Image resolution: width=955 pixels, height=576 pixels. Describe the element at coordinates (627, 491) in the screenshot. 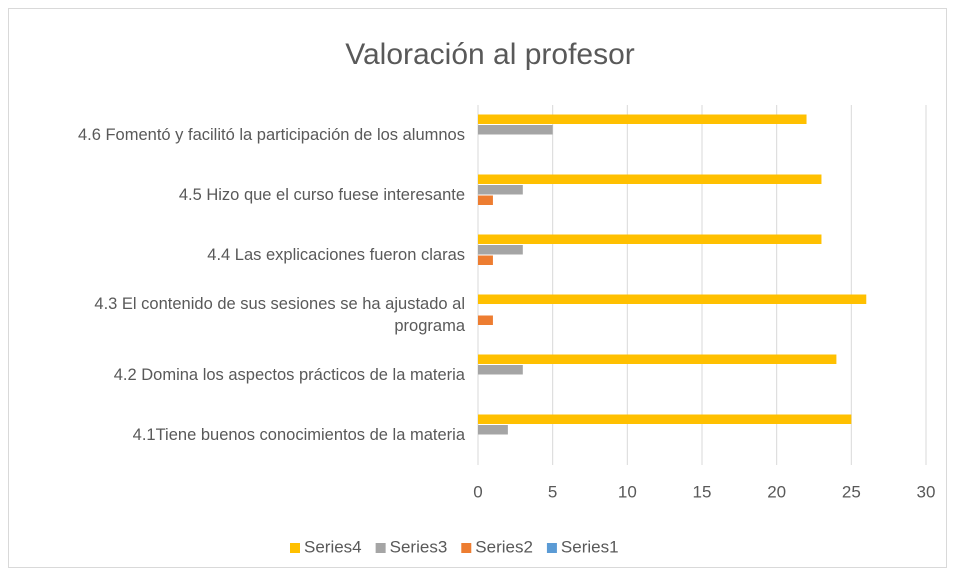

I see `x-tick-label: 10` at that location.